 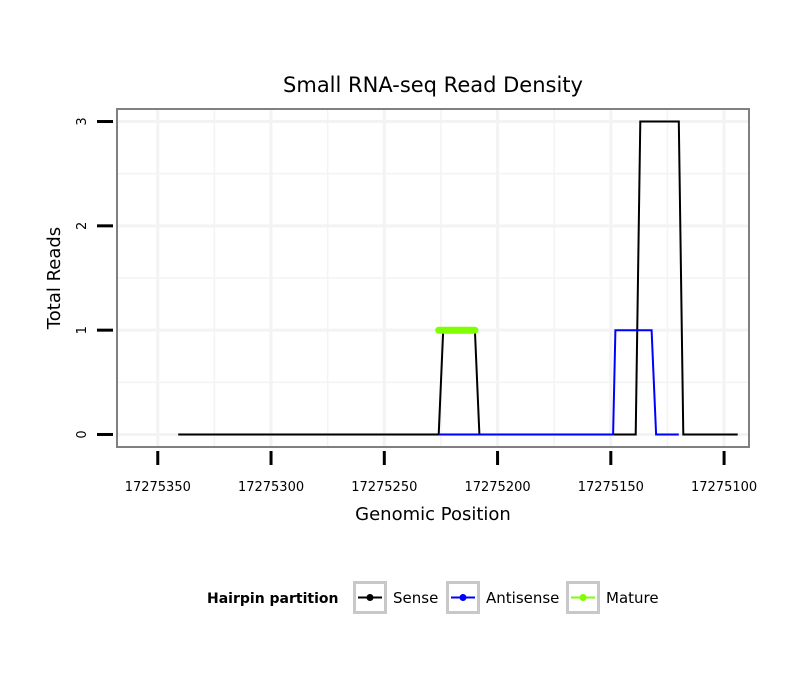 What do you see at coordinates (82, 226) in the screenshot?
I see `y-tick-label: 2` at bounding box center [82, 226].